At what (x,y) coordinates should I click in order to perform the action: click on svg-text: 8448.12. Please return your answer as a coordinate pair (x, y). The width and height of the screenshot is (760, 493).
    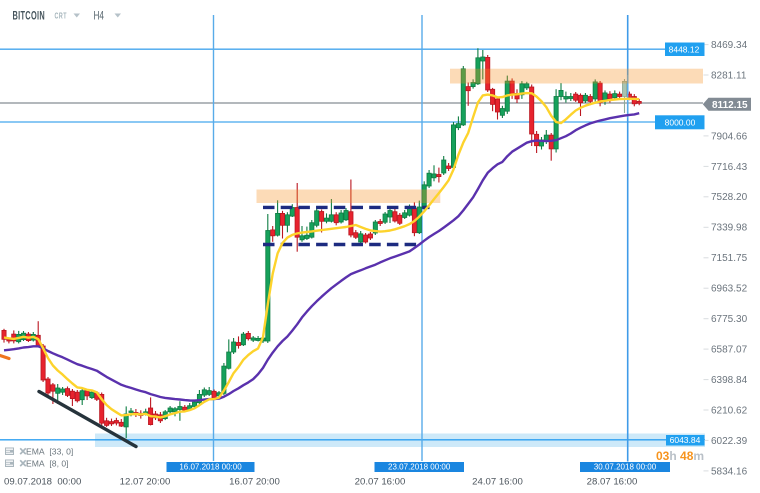
    Looking at the image, I should click on (684, 49).